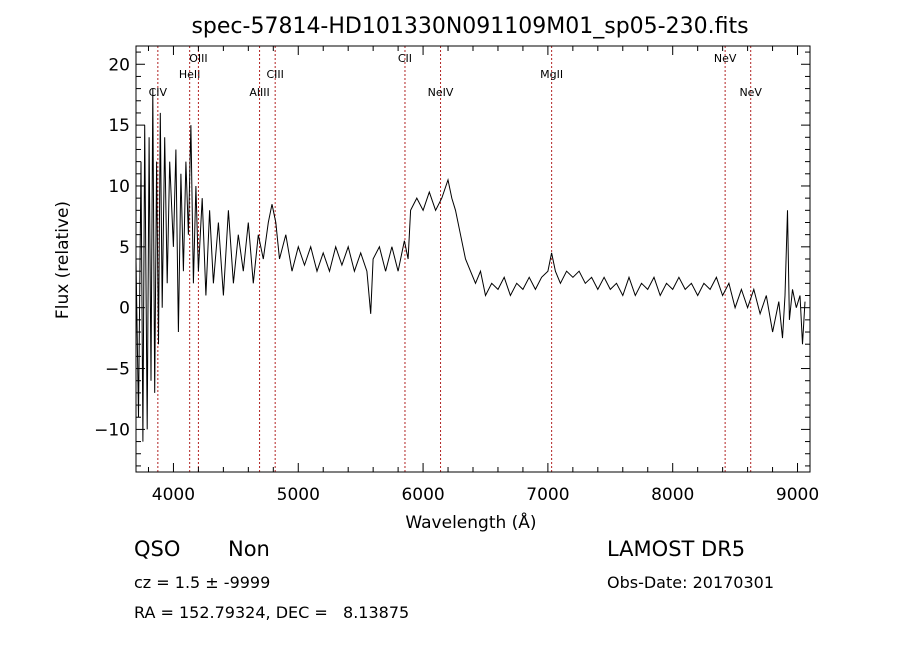 This screenshot has height=649, width=900. What do you see at coordinates (797, 495) in the screenshot?
I see `x-tick-label: 9000` at bounding box center [797, 495].